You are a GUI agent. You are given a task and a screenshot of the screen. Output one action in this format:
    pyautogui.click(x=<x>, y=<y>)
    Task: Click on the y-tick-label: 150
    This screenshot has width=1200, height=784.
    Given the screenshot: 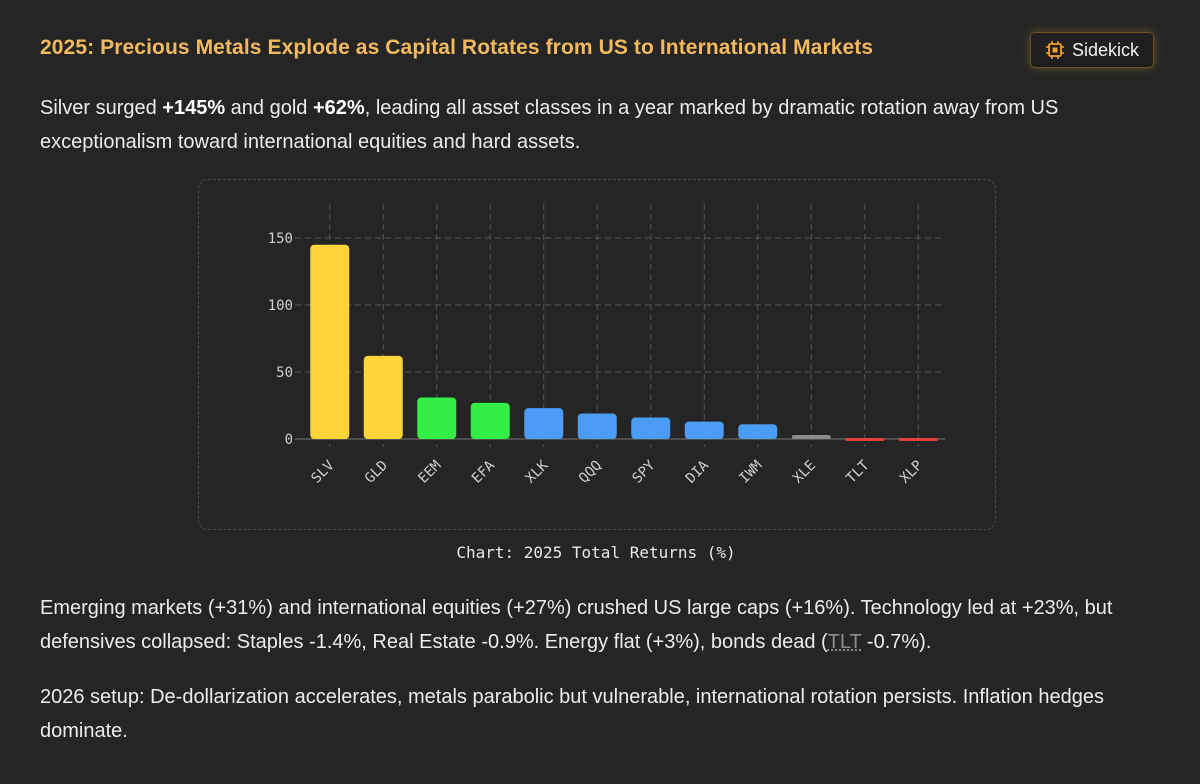 What is the action you would take?
    pyautogui.click(x=280, y=239)
    